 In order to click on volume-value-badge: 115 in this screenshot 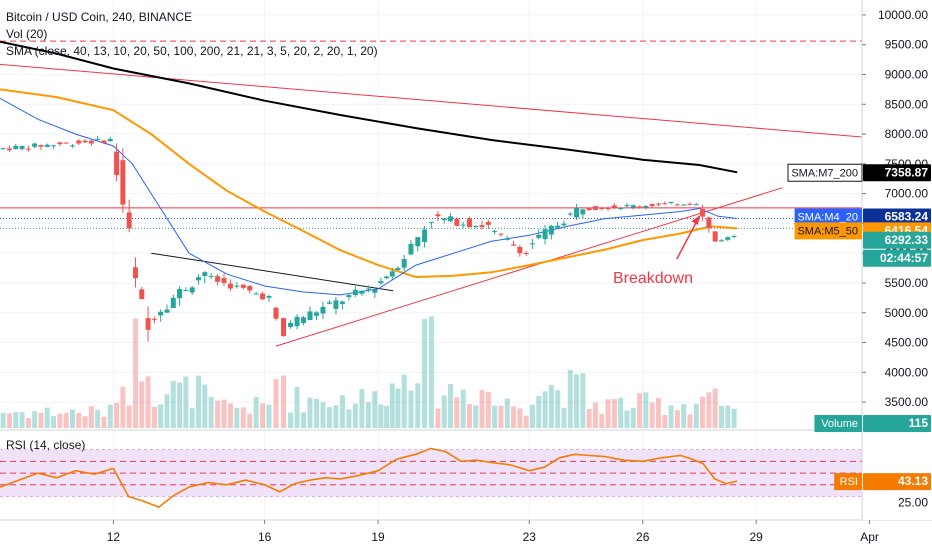, I will do `click(919, 423)`.